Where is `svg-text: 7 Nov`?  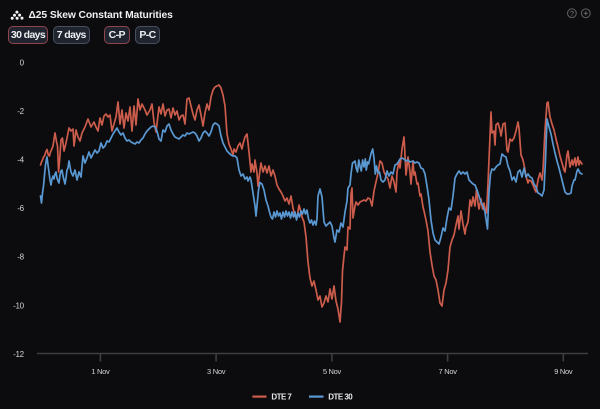
svg-text: 7 Nov is located at coordinates (448, 371).